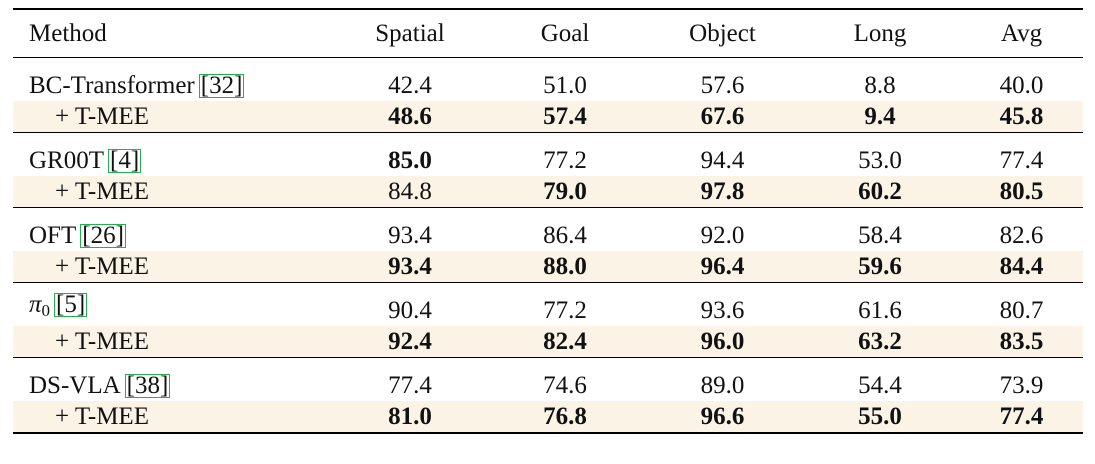 Image resolution: width=1095 pixels, height=464 pixels. I want to click on citation-link: [32], so click(221, 85).